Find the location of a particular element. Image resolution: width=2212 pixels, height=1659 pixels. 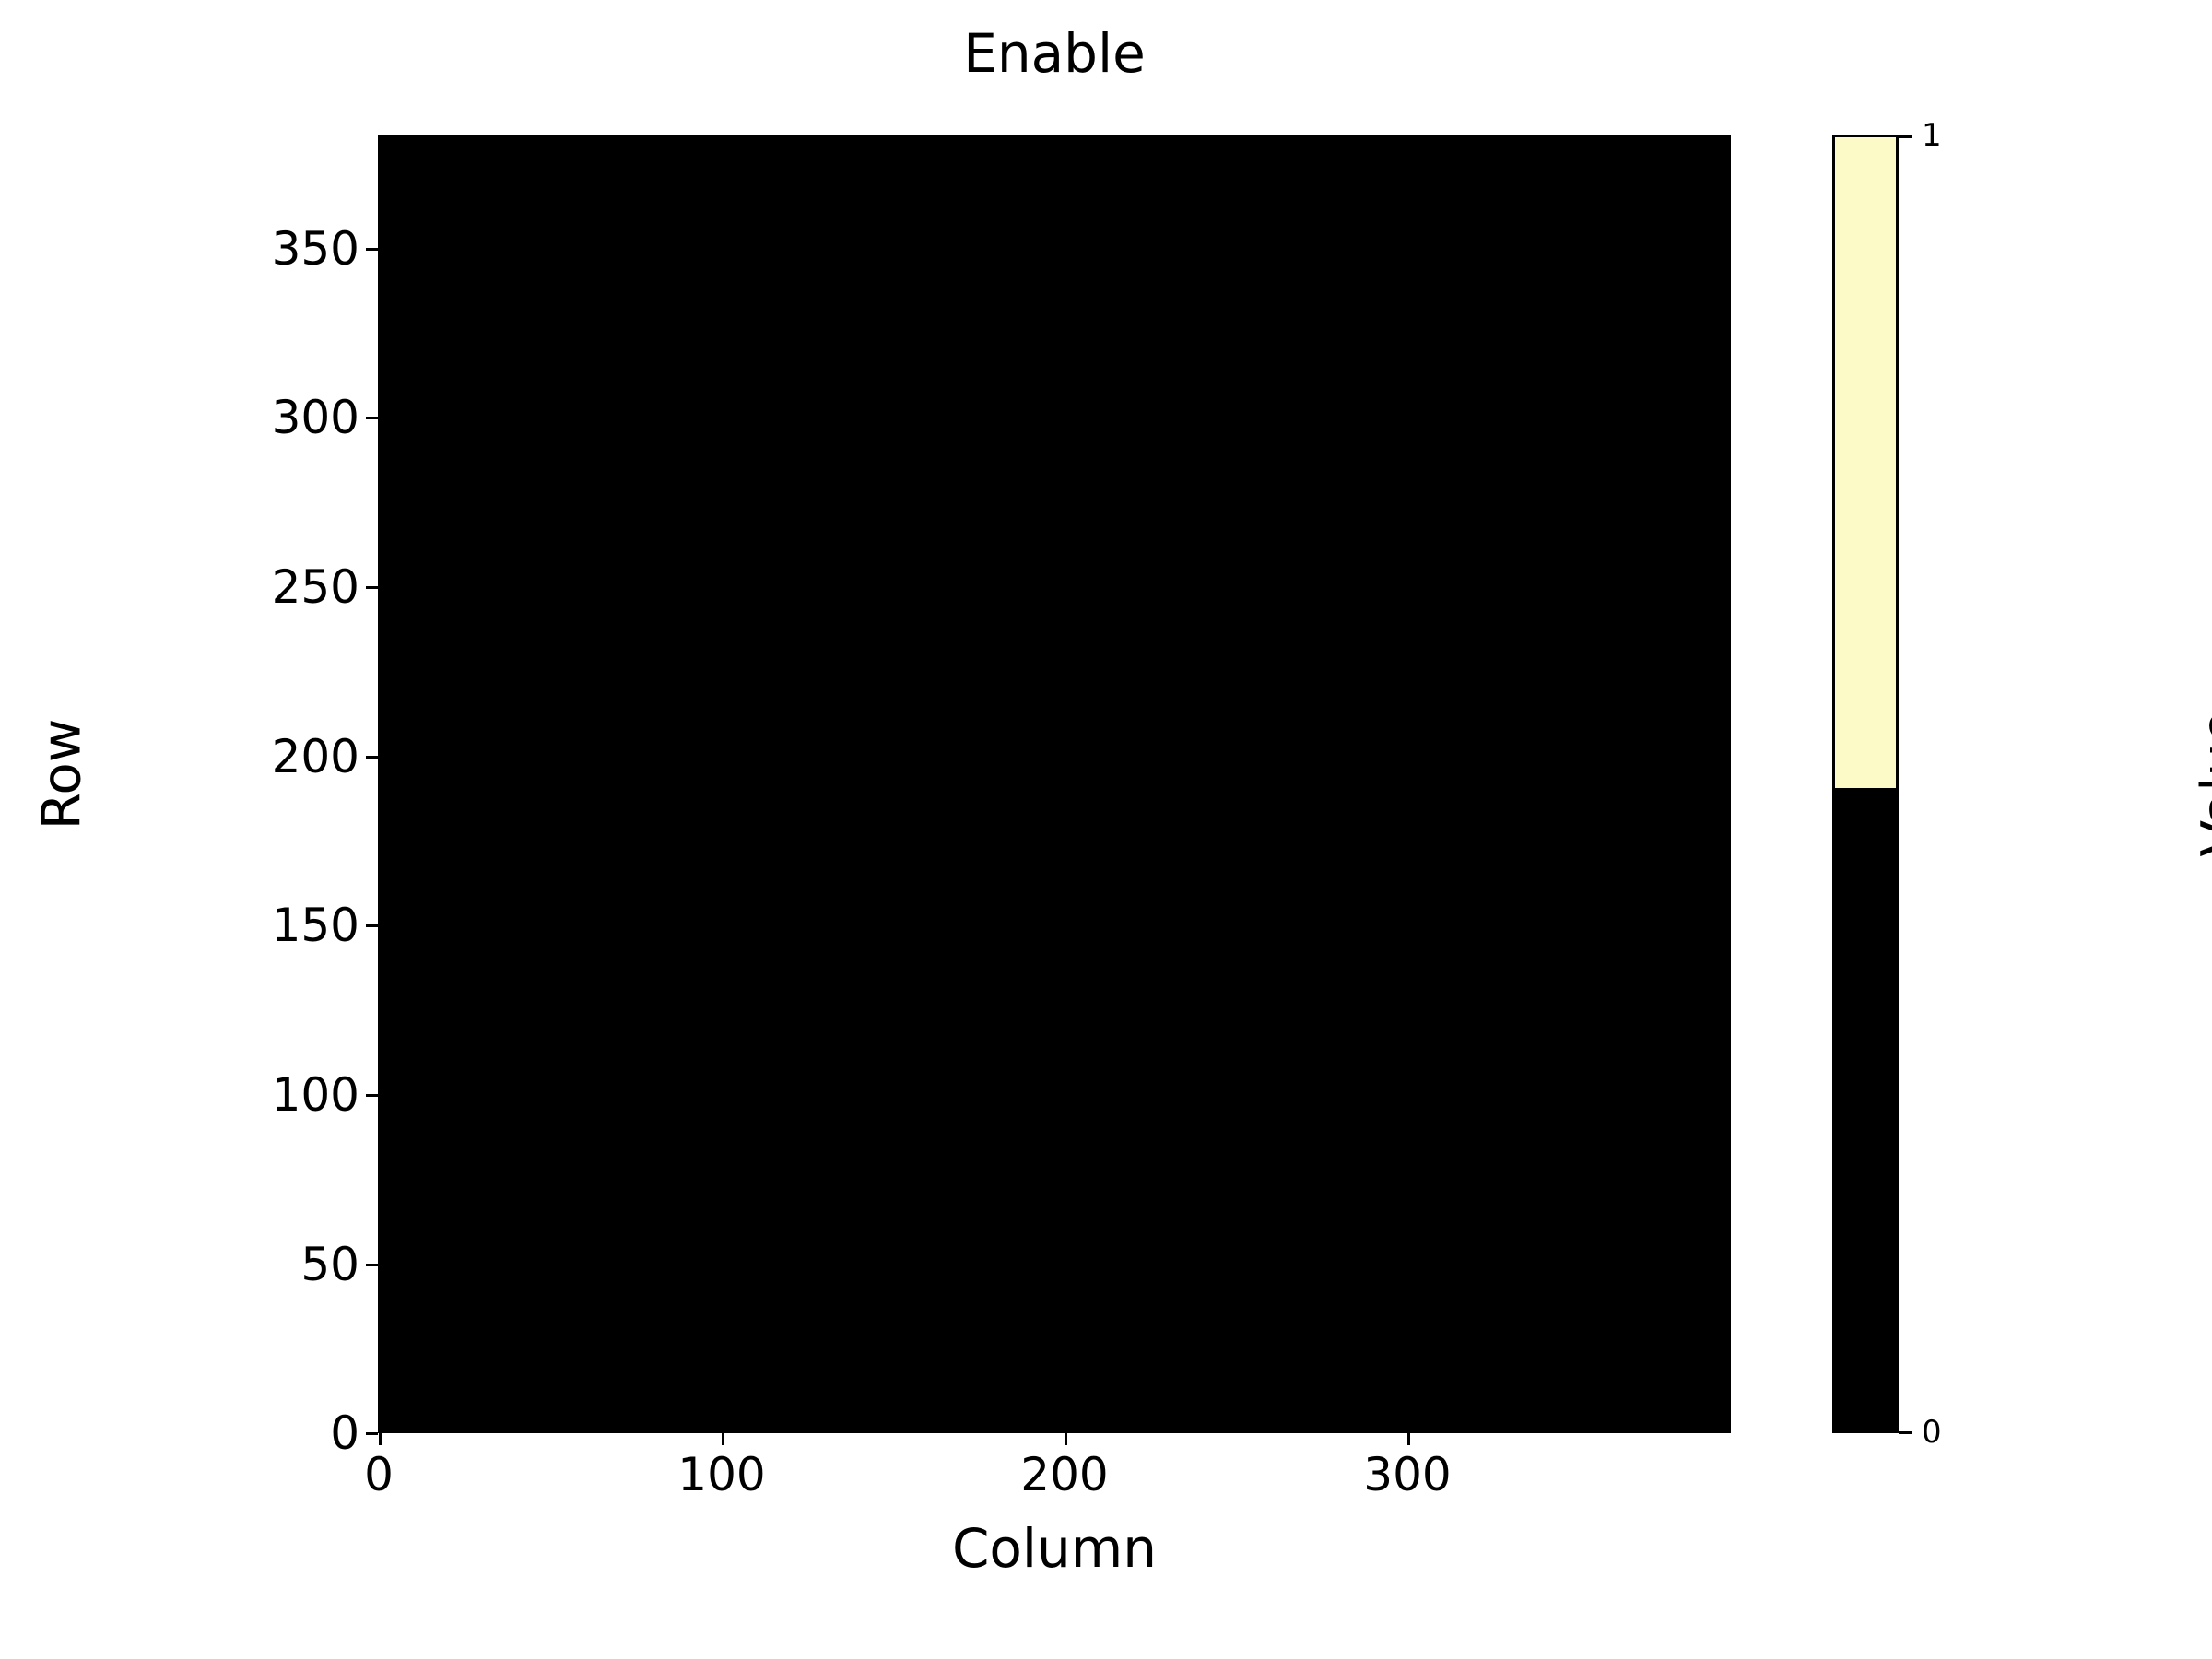

colorbar-high-band is located at coordinates (1865, 462).